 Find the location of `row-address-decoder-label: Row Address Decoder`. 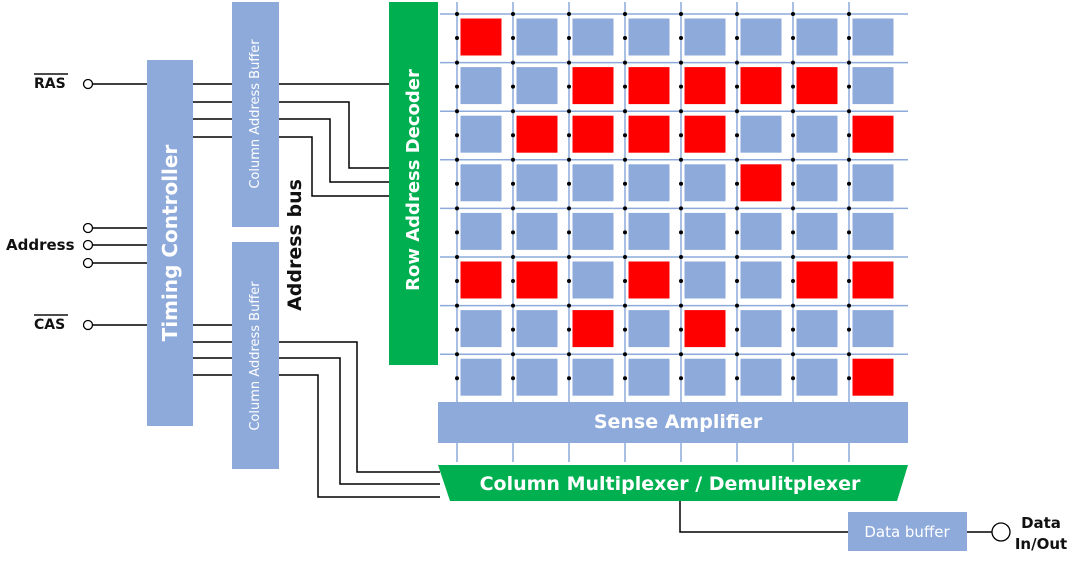

row-address-decoder-label: Row Address Decoder is located at coordinates (413, 180).